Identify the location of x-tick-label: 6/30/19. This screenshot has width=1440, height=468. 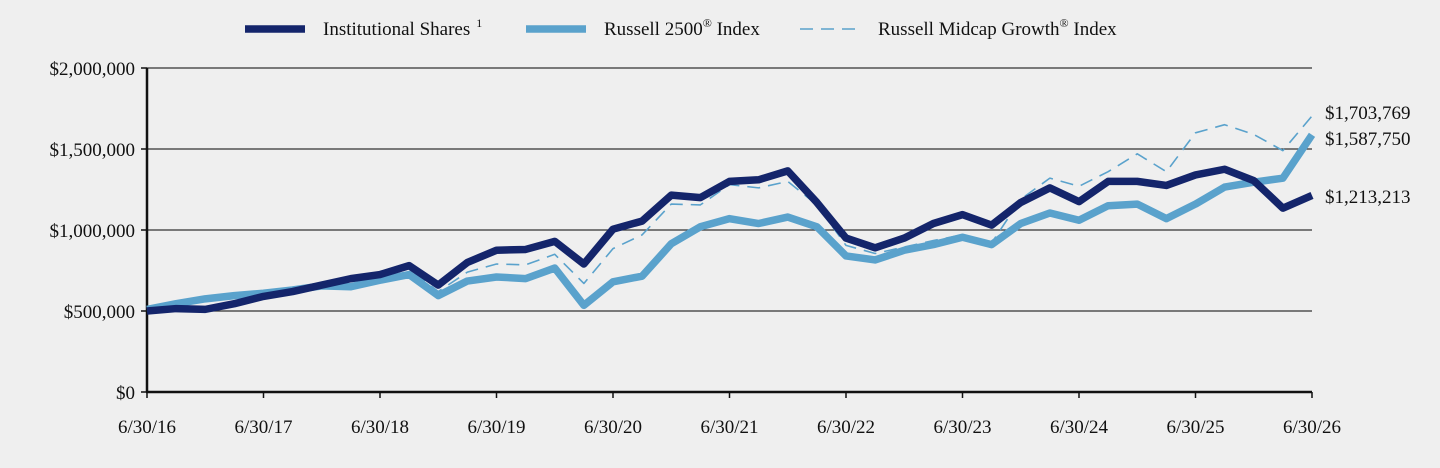
(496, 427).